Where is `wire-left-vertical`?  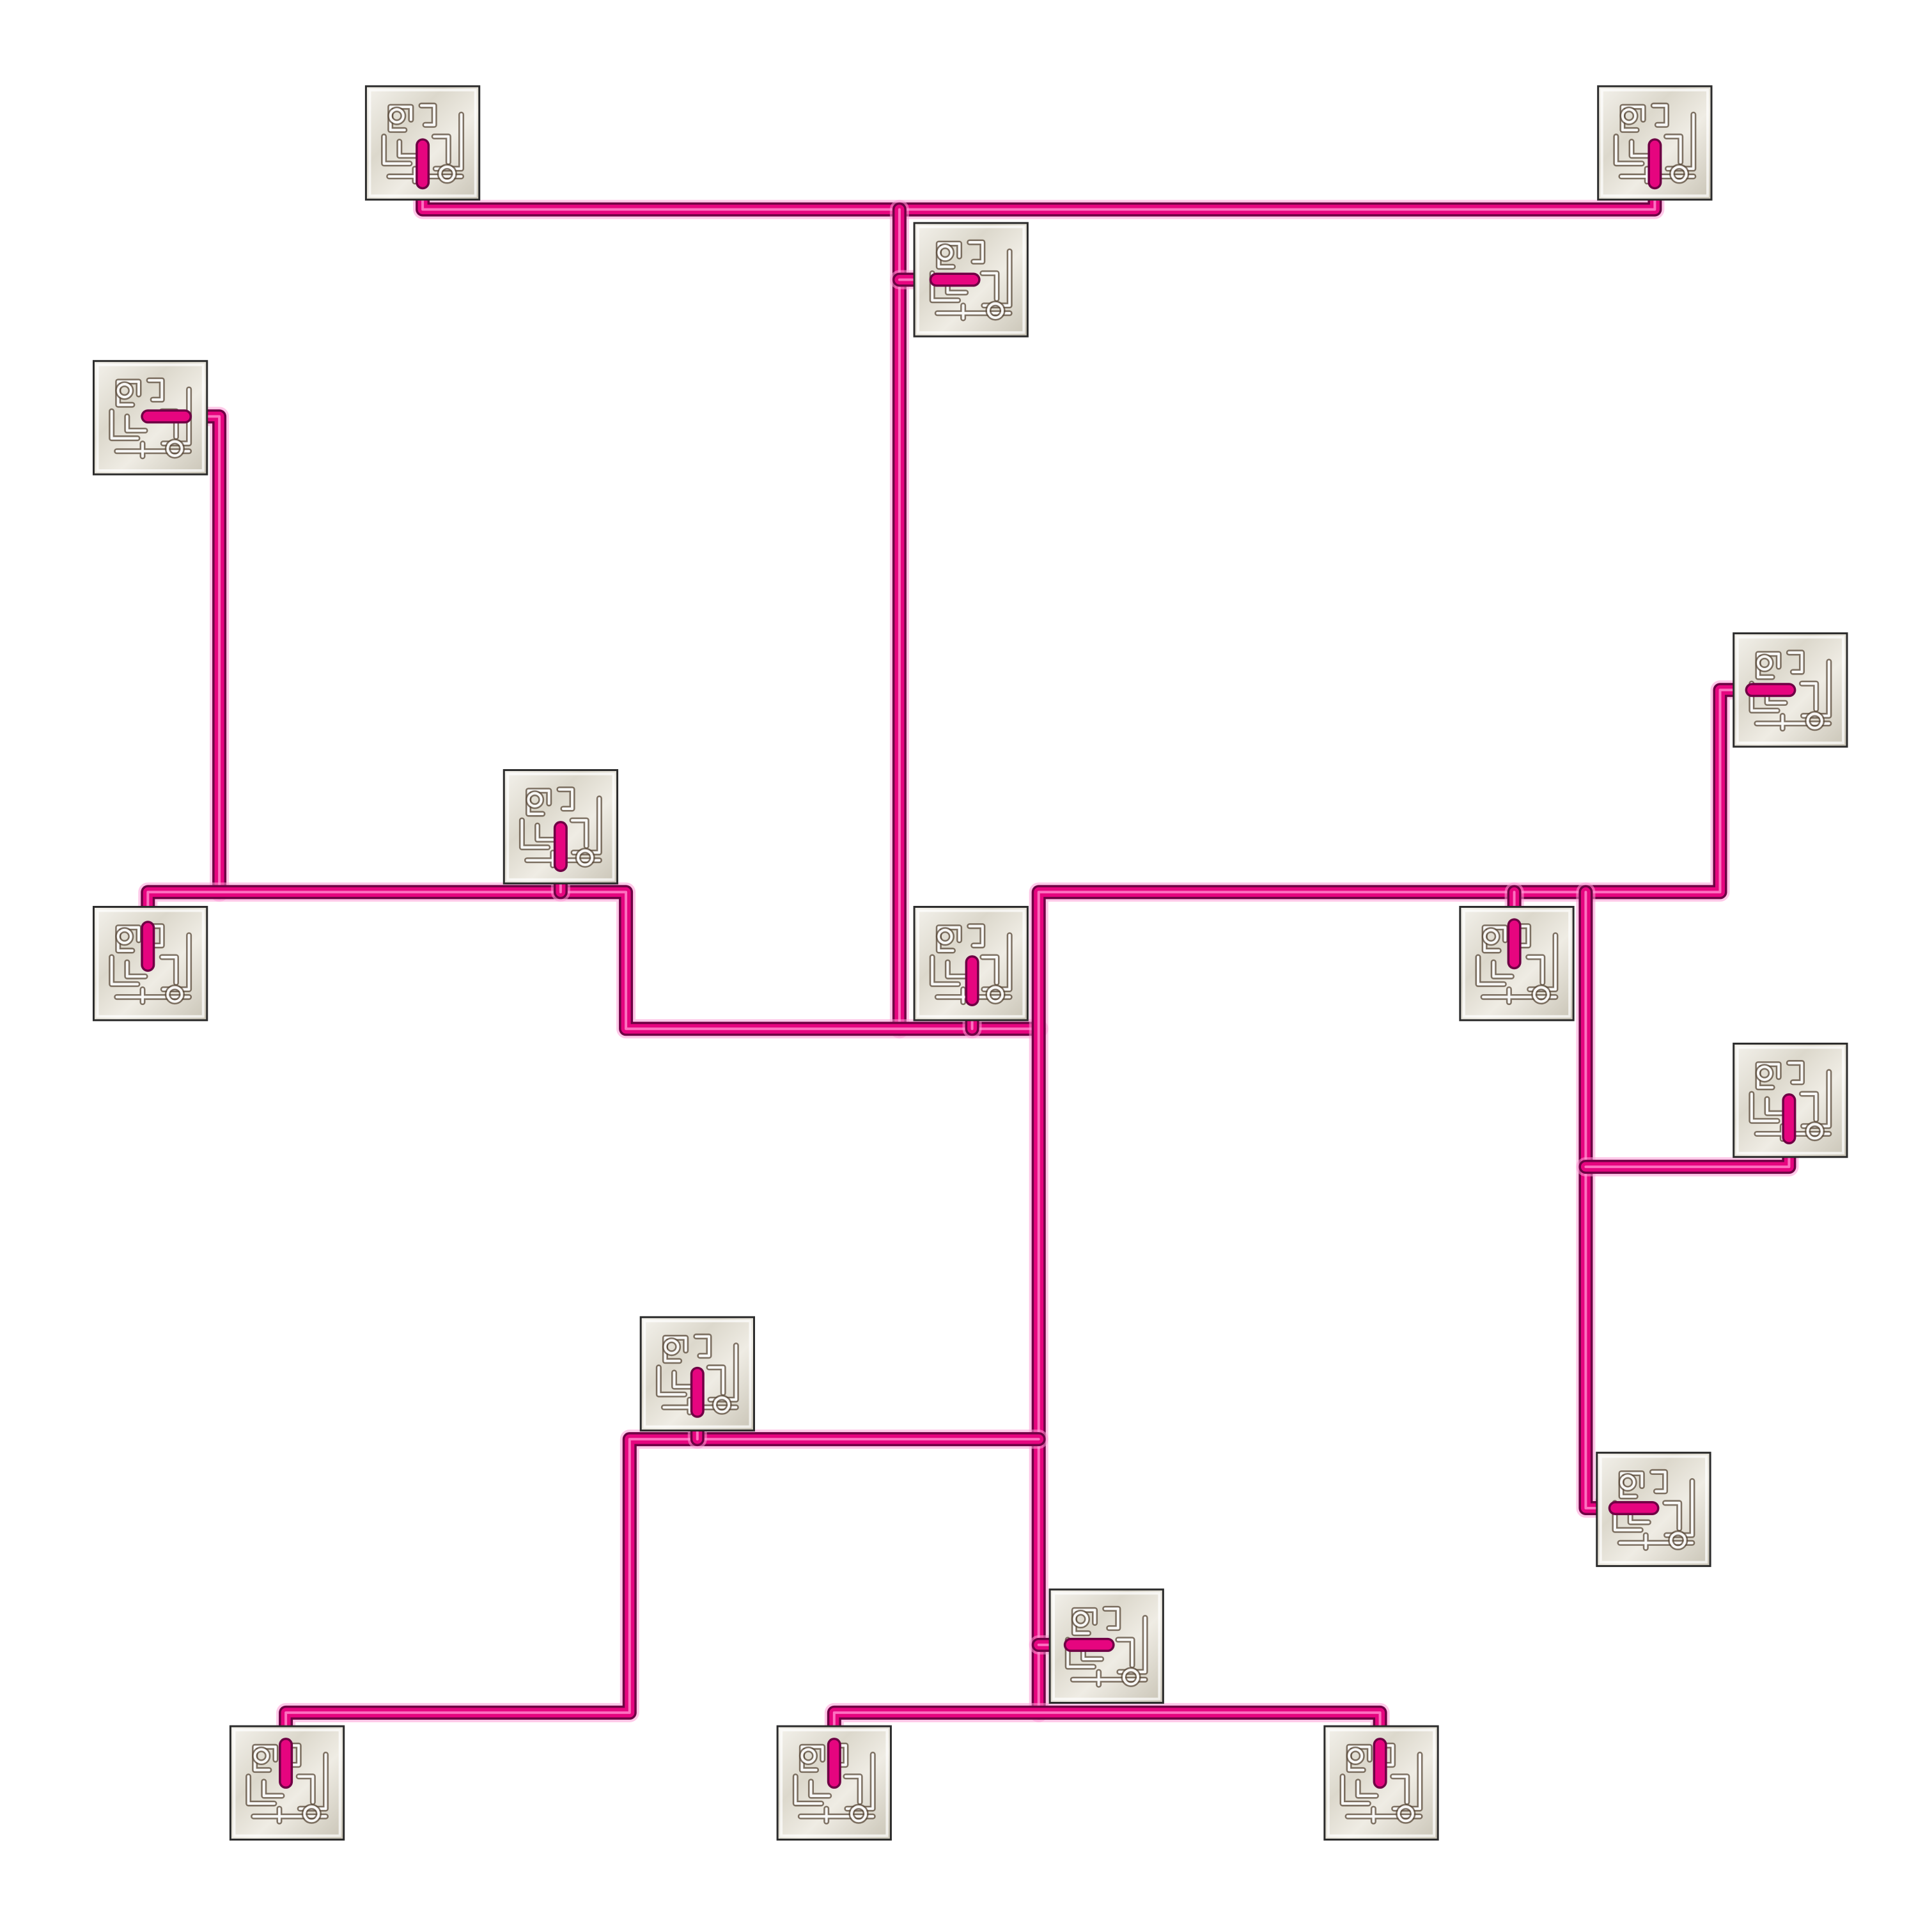
wire-left-vertical is located at coordinates (184, 654).